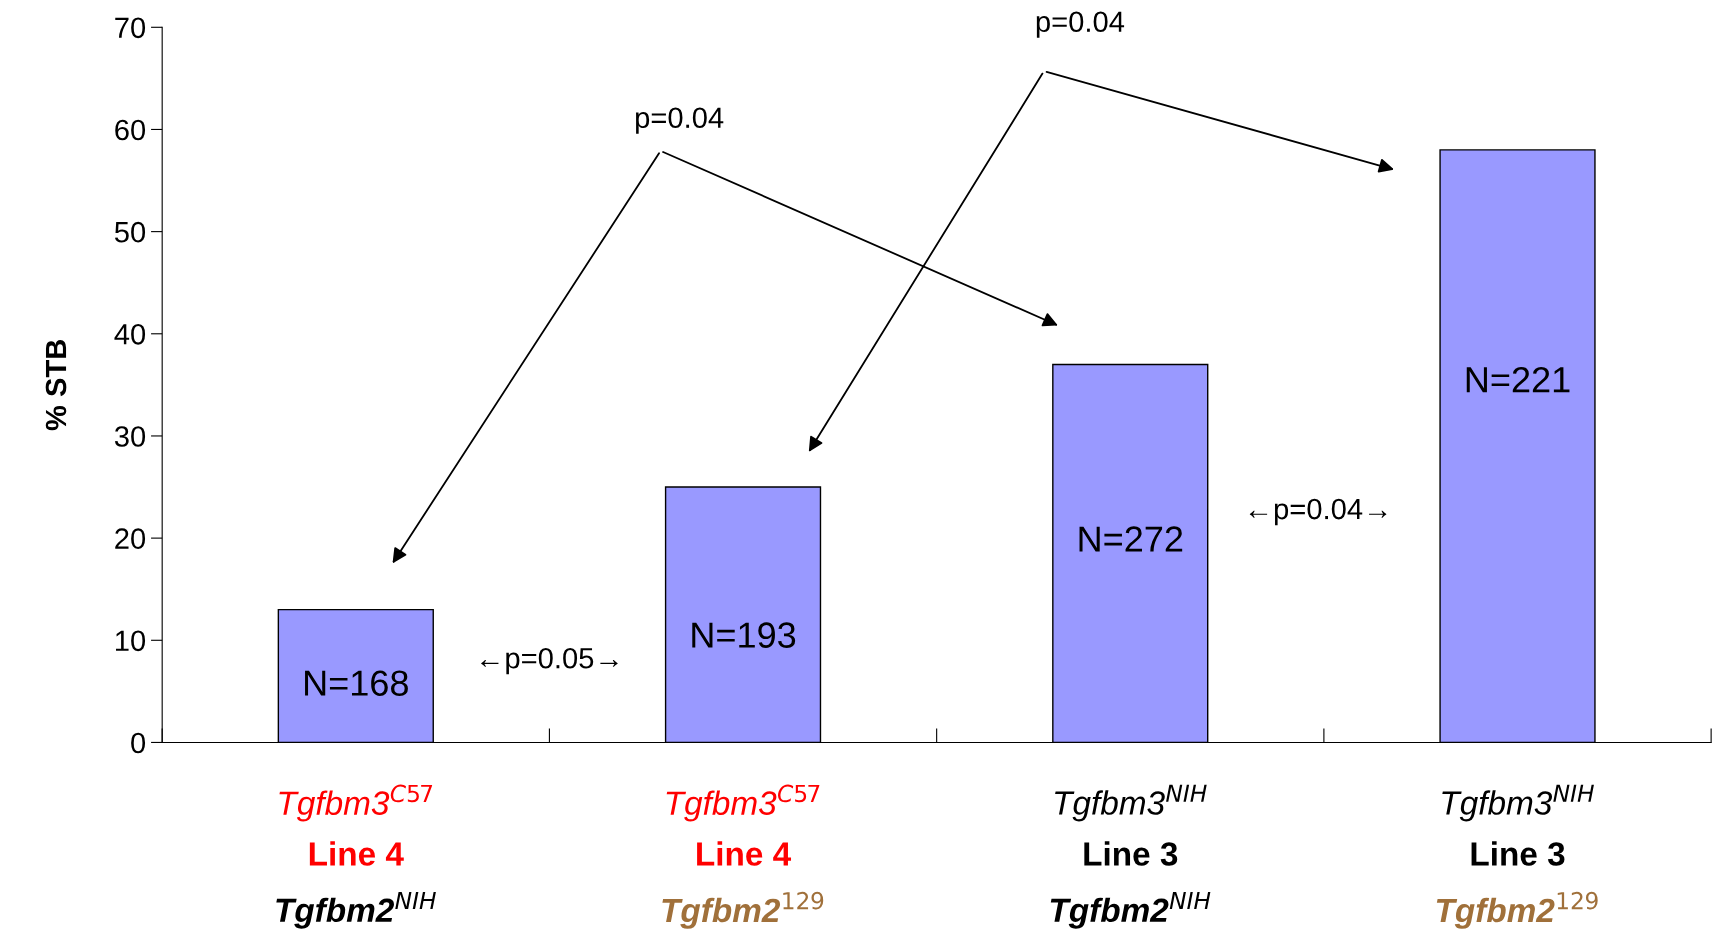 The image size is (1718, 941). Describe the element at coordinates (138, 743) in the screenshot. I see `y-tick-label: 0` at that location.